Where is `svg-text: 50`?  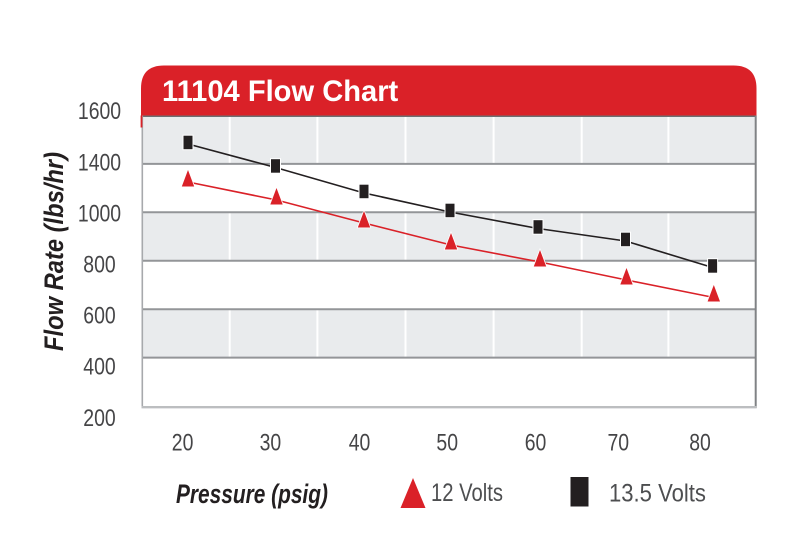
svg-text: 50 is located at coordinates (447, 442).